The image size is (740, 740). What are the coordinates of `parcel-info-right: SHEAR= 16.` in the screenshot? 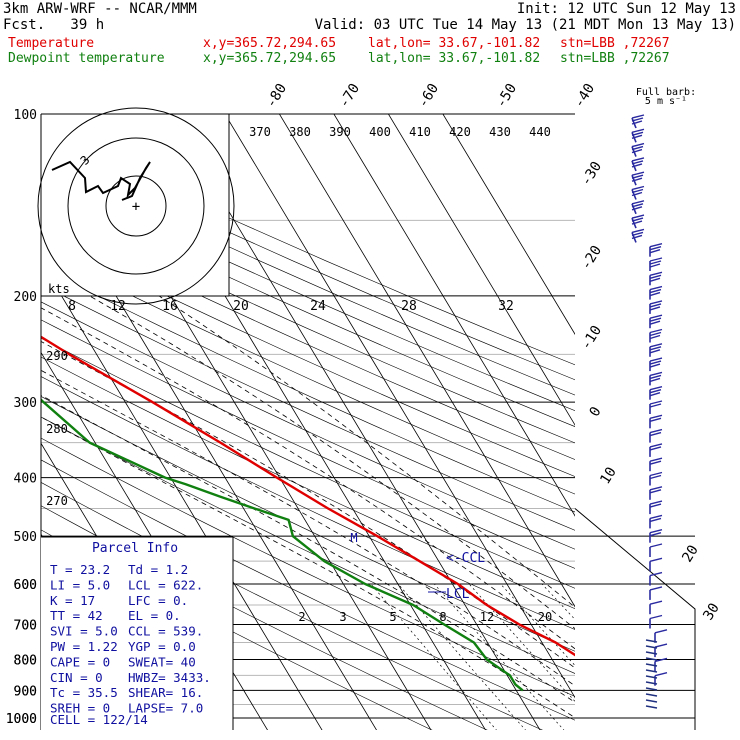 It's located at (165, 692).